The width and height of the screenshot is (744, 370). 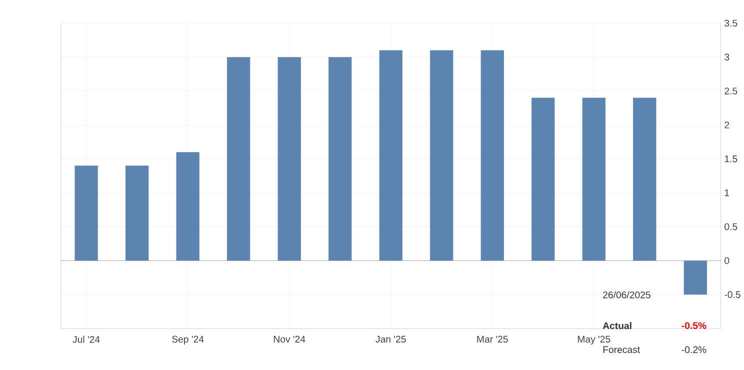 What do you see at coordinates (391, 339) in the screenshot?
I see `x-tick-label: Jan '25` at bounding box center [391, 339].